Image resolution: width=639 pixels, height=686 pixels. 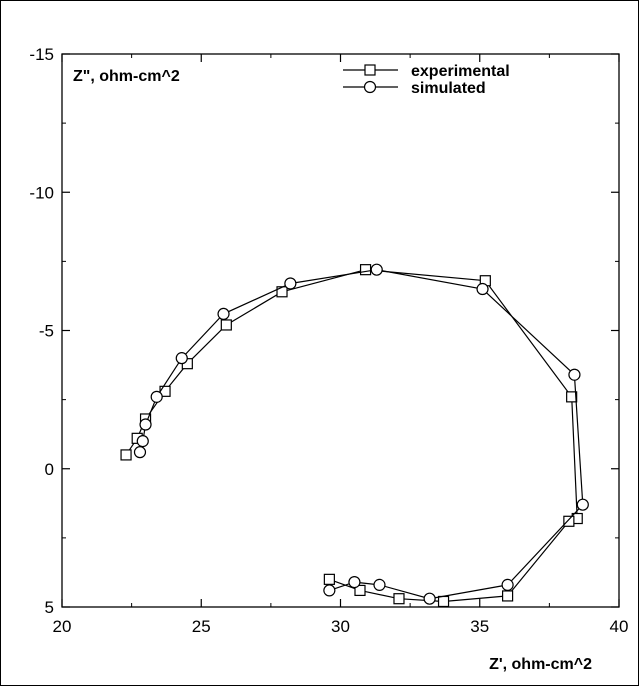 I want to click on y-tick-label: 5, so click(x=49, y=607).